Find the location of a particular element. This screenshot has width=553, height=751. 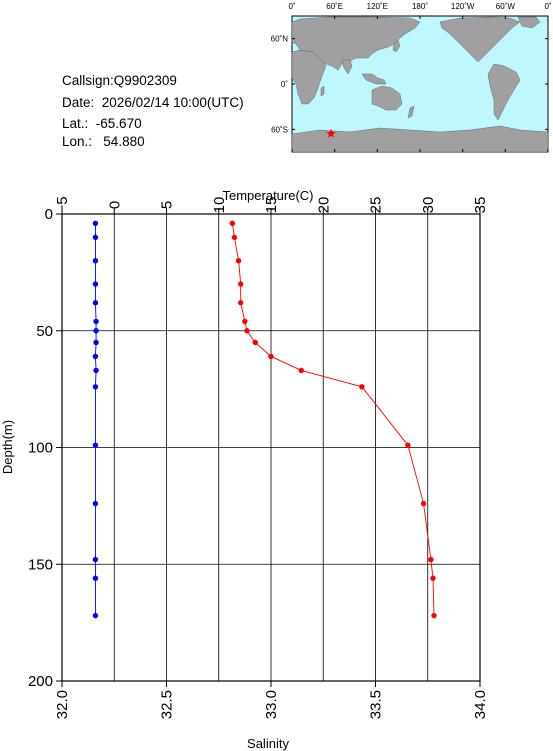

date-line: Date: 2026/02/14 10:00(UTC) is located at coordinates (153, 103).